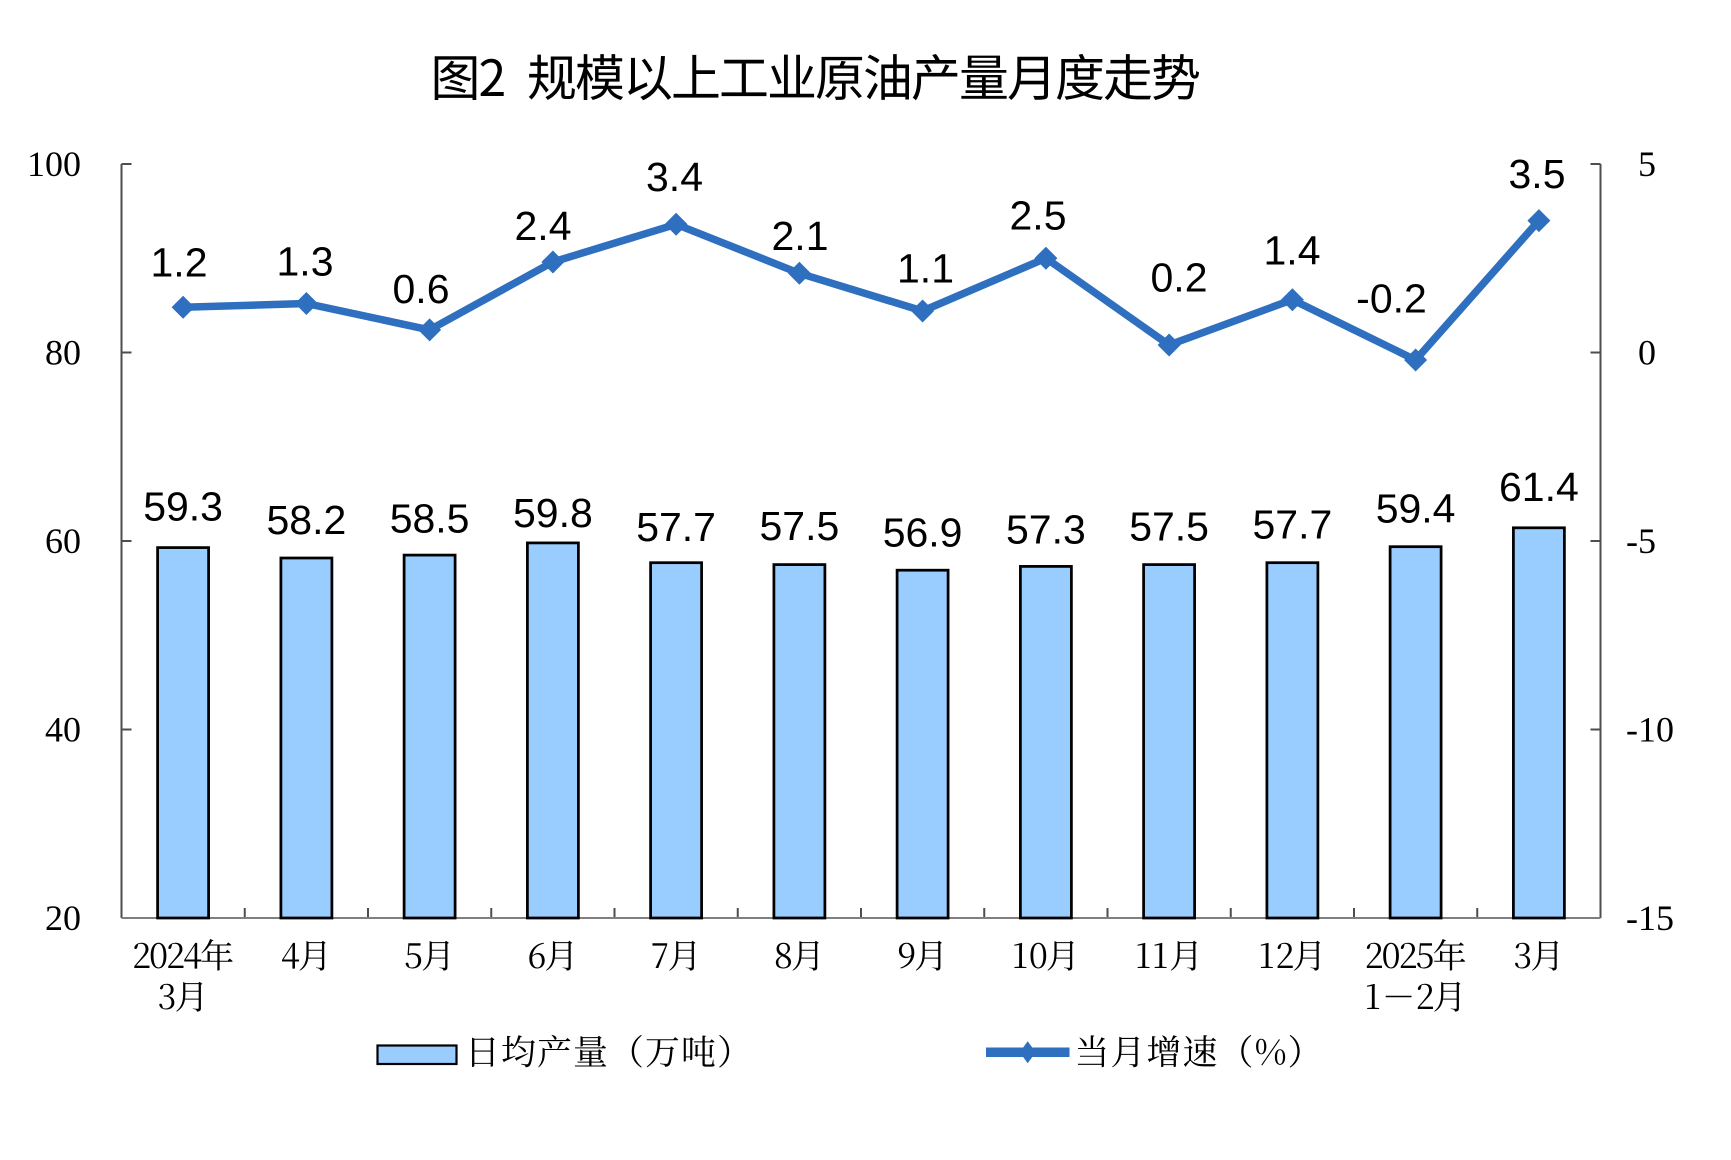  Describe the element at coordinates (923, 533) in the screenshot. I see `svg-text: 56.9` at that location.